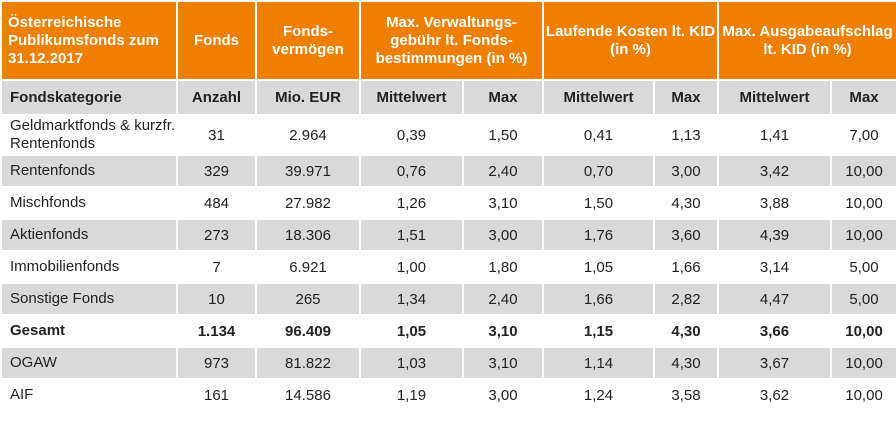 The height and width of the screenshot is (437, 896). I want to click on cell-kategorie: Rentenfonds, so click(89, 171).